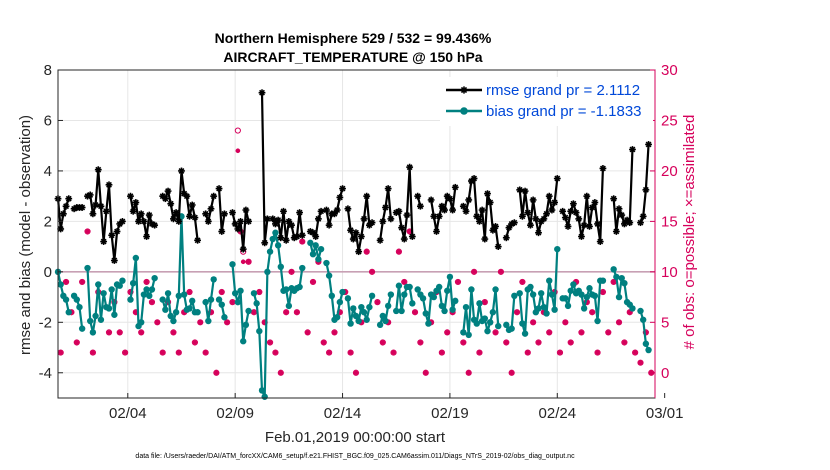 The image size is (830, 470). I want to click on x-tick-label-0: 02/04, so click(128, 413).